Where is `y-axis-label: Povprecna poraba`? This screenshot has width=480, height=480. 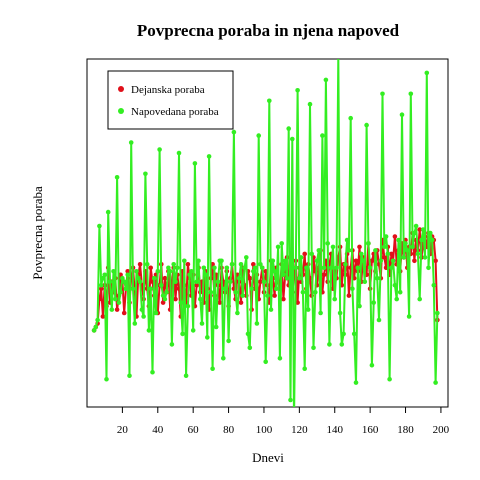 y-axis-label: Povprecna poraba is located at coordinates (37, 233).